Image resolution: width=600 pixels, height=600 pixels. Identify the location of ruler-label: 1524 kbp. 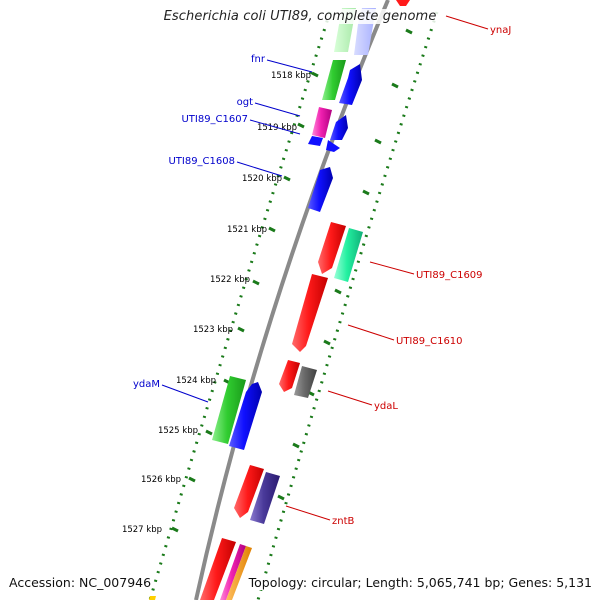
(196, 381).